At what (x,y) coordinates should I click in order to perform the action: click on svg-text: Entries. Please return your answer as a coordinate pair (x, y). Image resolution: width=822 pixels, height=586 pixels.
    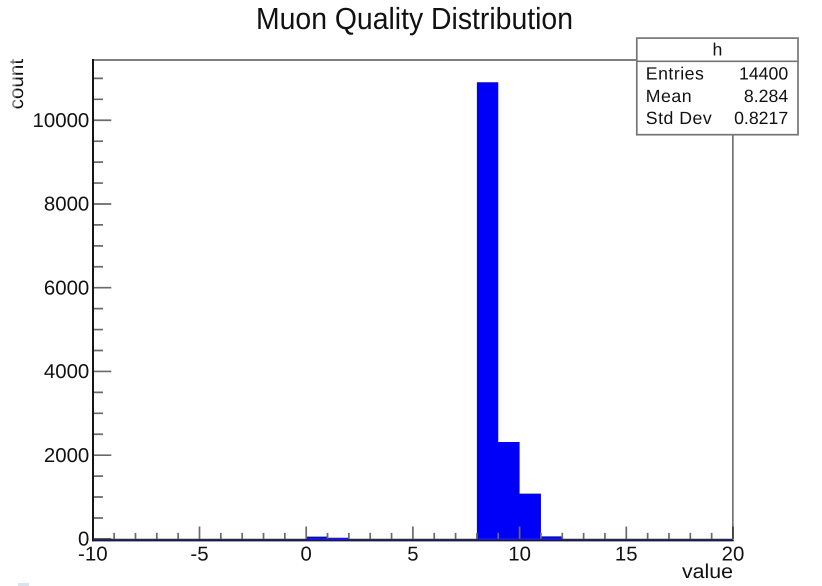
    Looking at the image, I should click on (675, 74).